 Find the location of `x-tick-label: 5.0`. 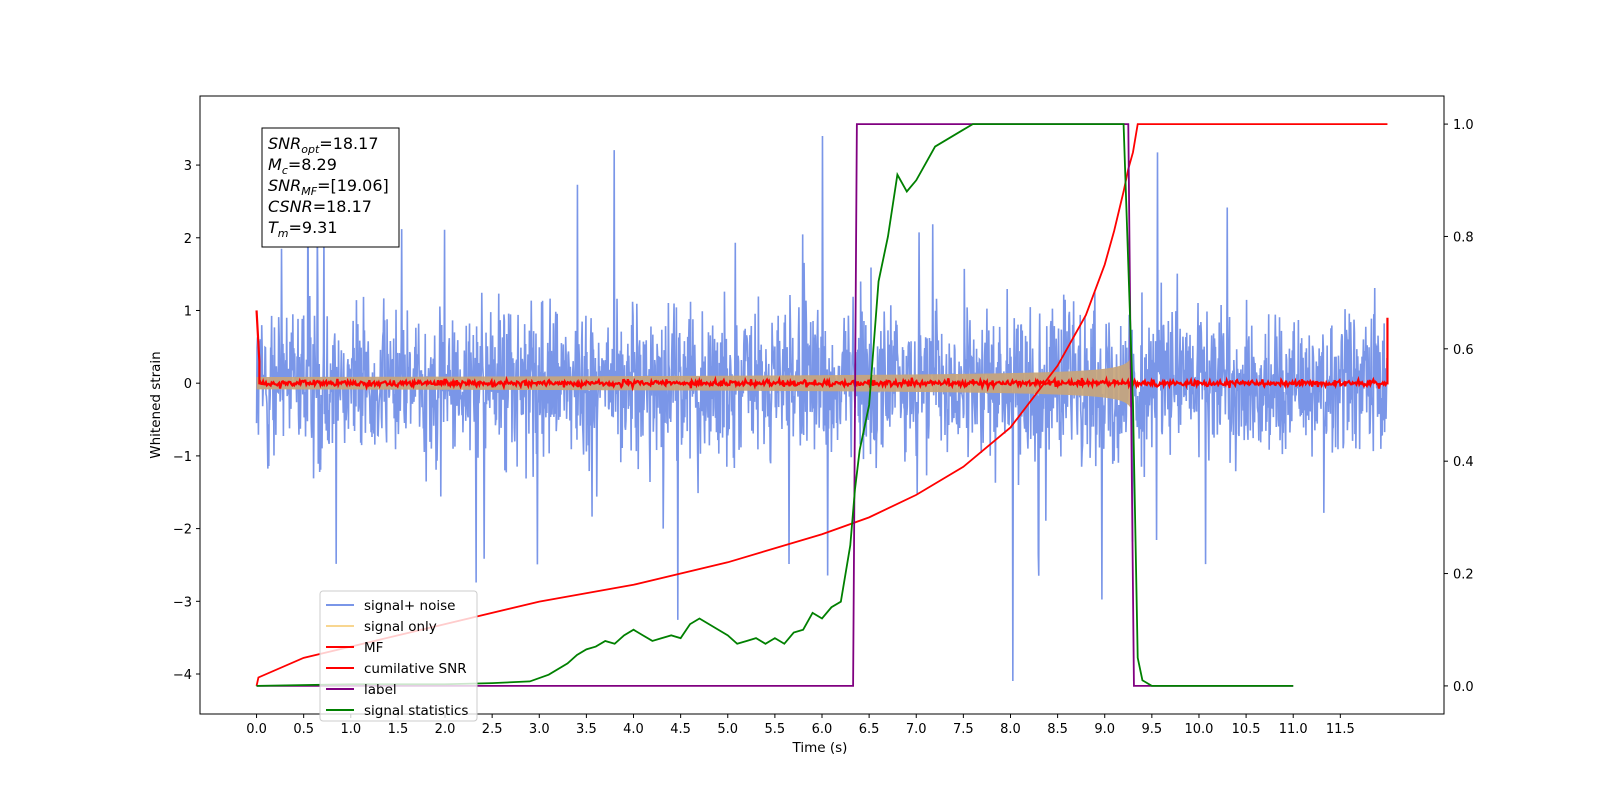

x-tick-label: 5.0 is located at coordinates (727, 729).